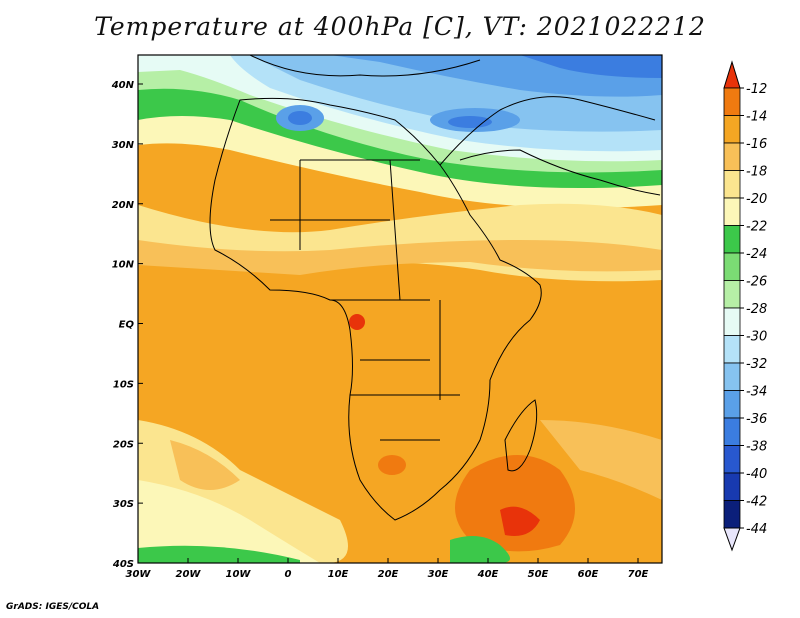 Image resolution: width=800 pixels, height=618 pixels. What do you see at coordinates (756, 254) in the screenshot?
I see `colorbar-label: -24` at bounding box center [756, 254].